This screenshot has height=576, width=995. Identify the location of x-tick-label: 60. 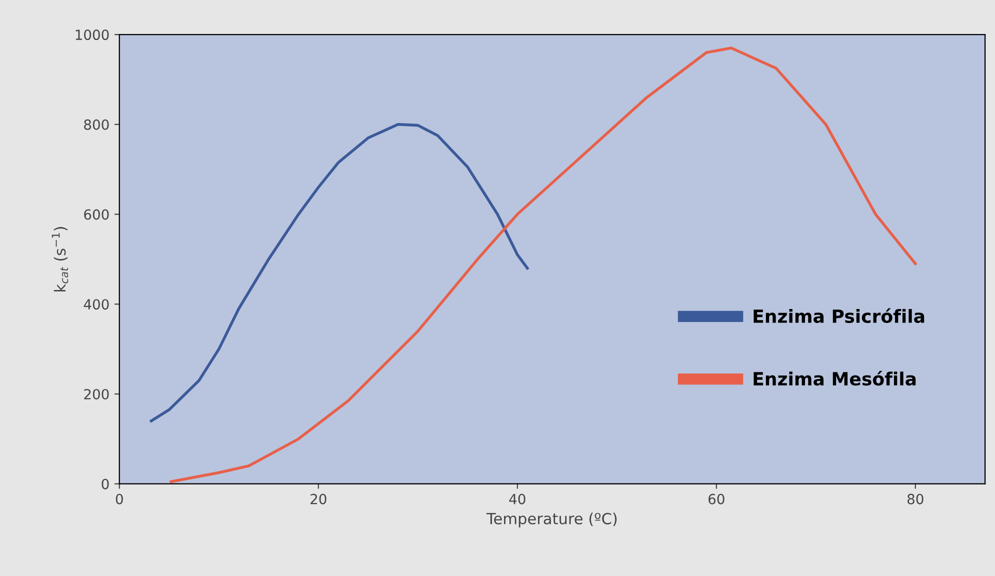
(716, 499).